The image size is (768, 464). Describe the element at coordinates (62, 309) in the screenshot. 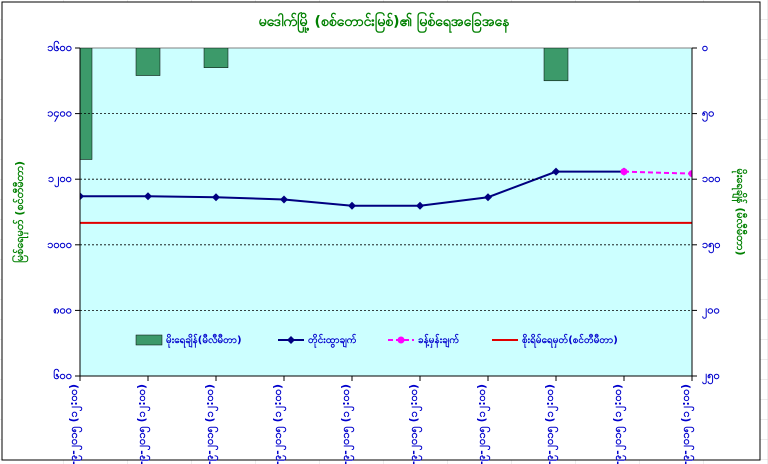

I see `y-tick-label: ၈၀၀` at that location.